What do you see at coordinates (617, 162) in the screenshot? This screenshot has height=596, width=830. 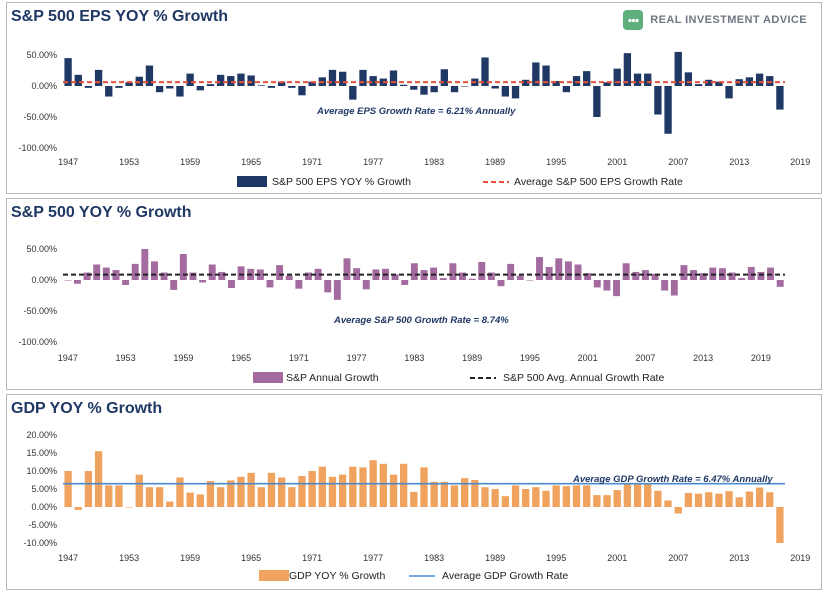 I see `eps-xtick-label: 2001` at bounding box center [617, 162].